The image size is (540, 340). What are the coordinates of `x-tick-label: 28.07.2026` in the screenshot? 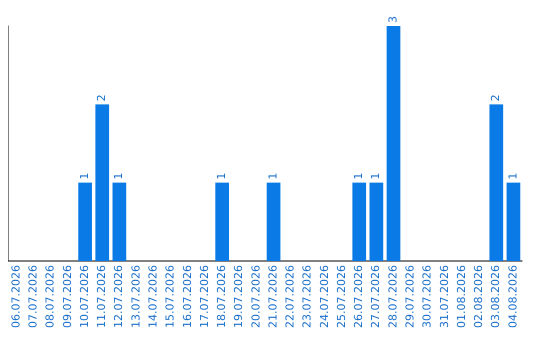 It's located at (393, 296).